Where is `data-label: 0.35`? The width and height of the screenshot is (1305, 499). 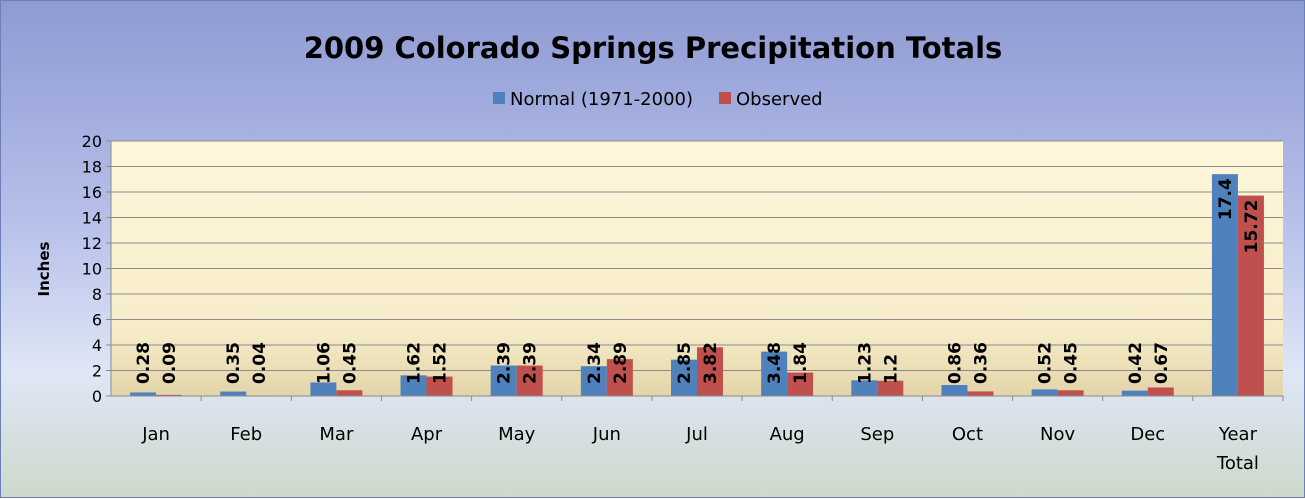 data-label: 0.35 is located at coordinates (234, 363).